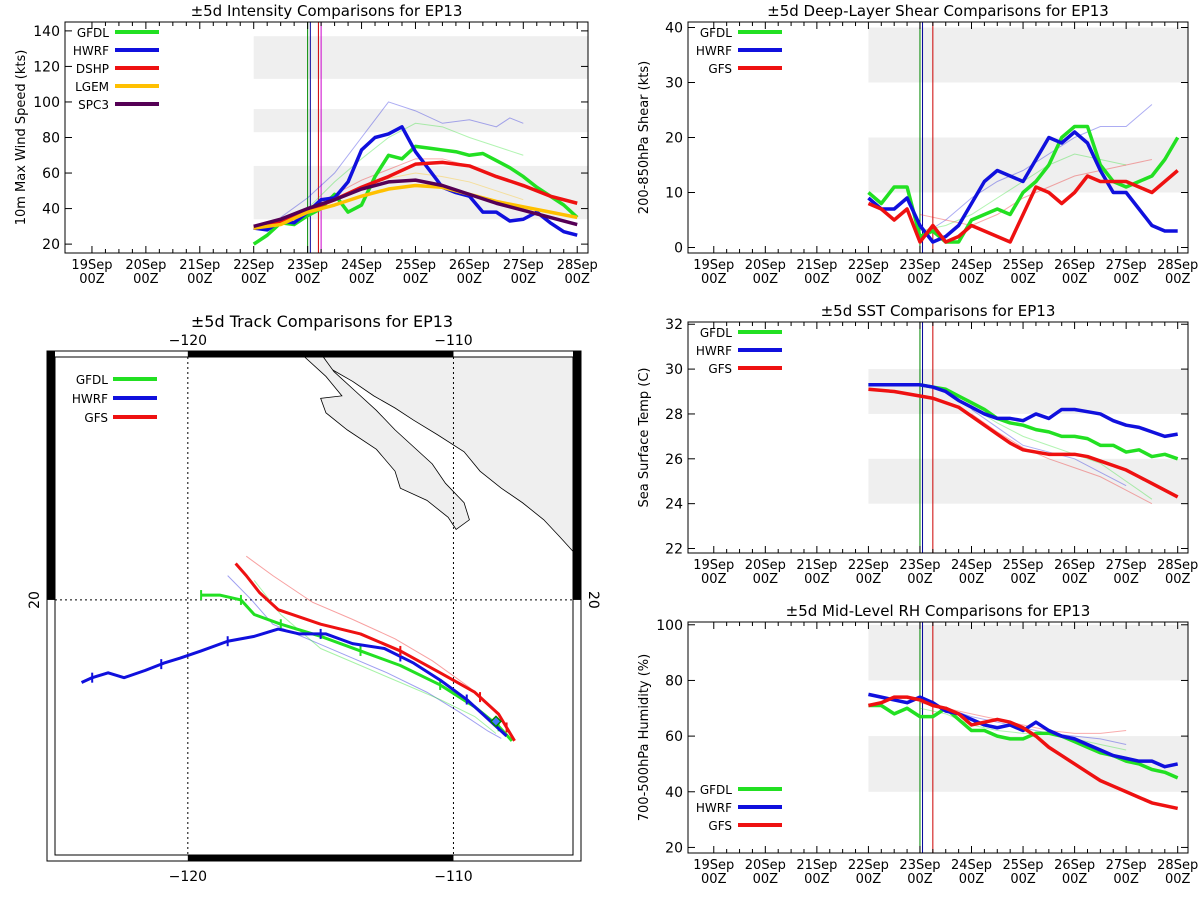 The height and width of the screenshot is (900, 1200). What do you see at coordinates (1023, 730) in the screenshot?
I see `rh-series-HWRF` at bounding box center [1023, 730].